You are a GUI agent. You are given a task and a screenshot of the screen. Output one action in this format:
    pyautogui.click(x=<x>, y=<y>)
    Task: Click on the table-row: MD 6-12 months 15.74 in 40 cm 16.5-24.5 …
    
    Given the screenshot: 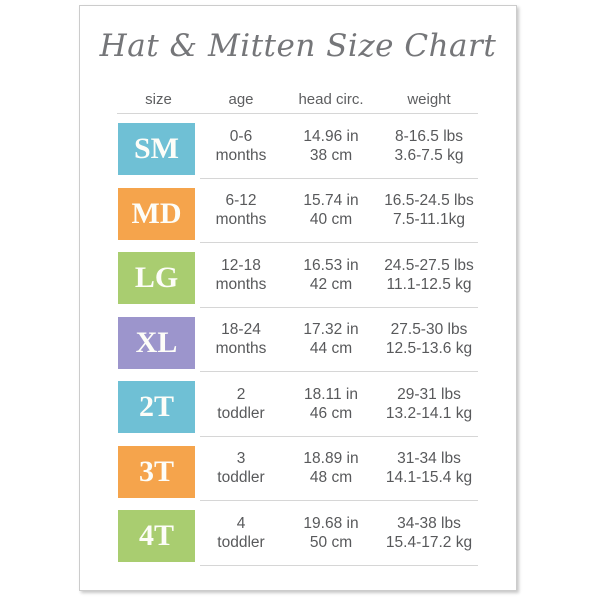 What is the action you would take?
    pyautogui.click(x=297, y=211)
    